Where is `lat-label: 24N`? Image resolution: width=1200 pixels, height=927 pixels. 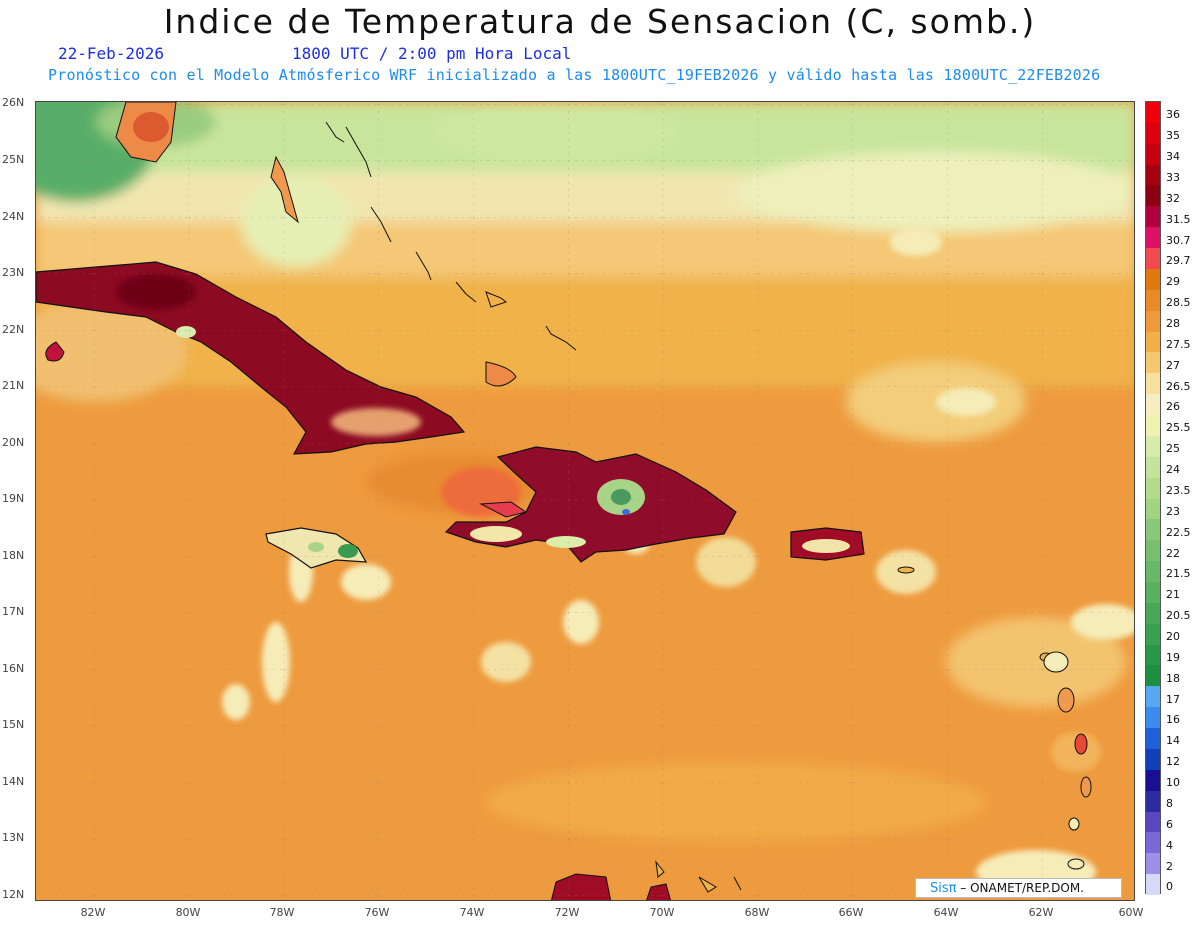 lat-label: 24N is located at coordinates (13, 216).